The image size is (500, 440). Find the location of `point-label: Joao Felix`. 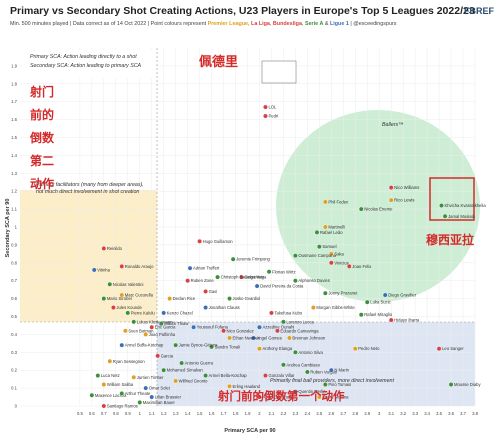

point-label: Joao Felix is located at coordinates (362, 266).